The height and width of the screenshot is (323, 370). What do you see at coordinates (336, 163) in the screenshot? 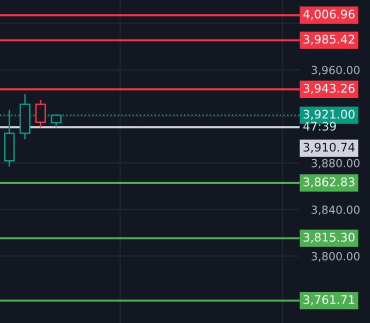
I see `y-tick-label: 3,880.00` at bounding box center [336, 163].